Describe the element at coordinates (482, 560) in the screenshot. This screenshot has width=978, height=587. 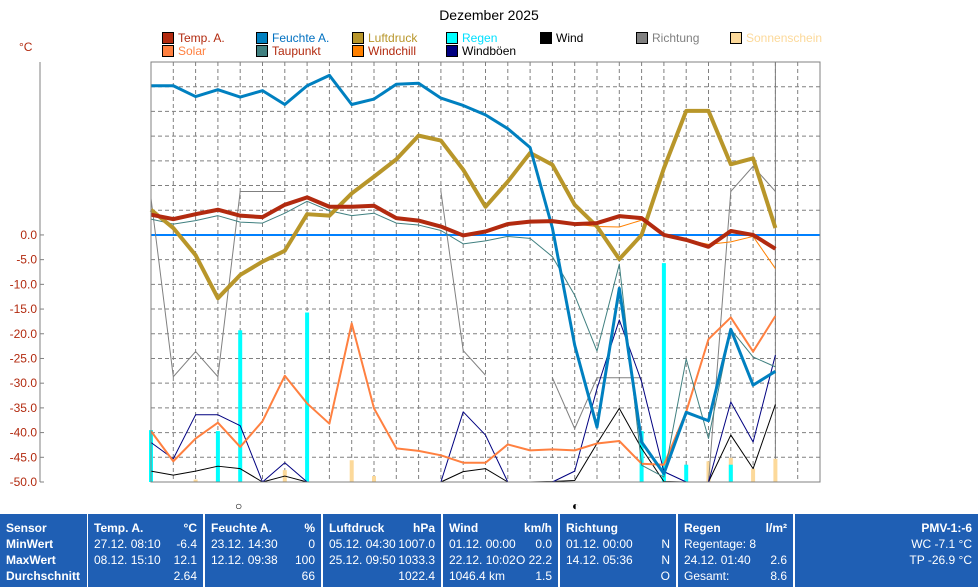
I see `cell-time: 22.12. 10:02` at that location.